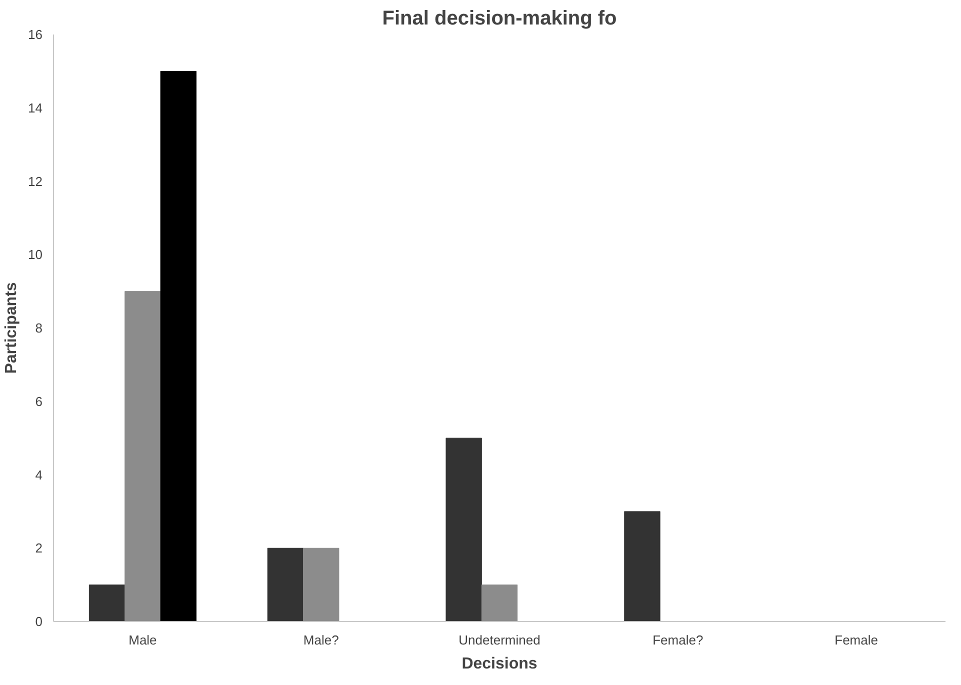 The width and height of the screenshot is (961, 685). What do you see at coordinates (39, 328) in the screenshot?
I see `y-tick-label: 8` at bounding box center [39, 328].